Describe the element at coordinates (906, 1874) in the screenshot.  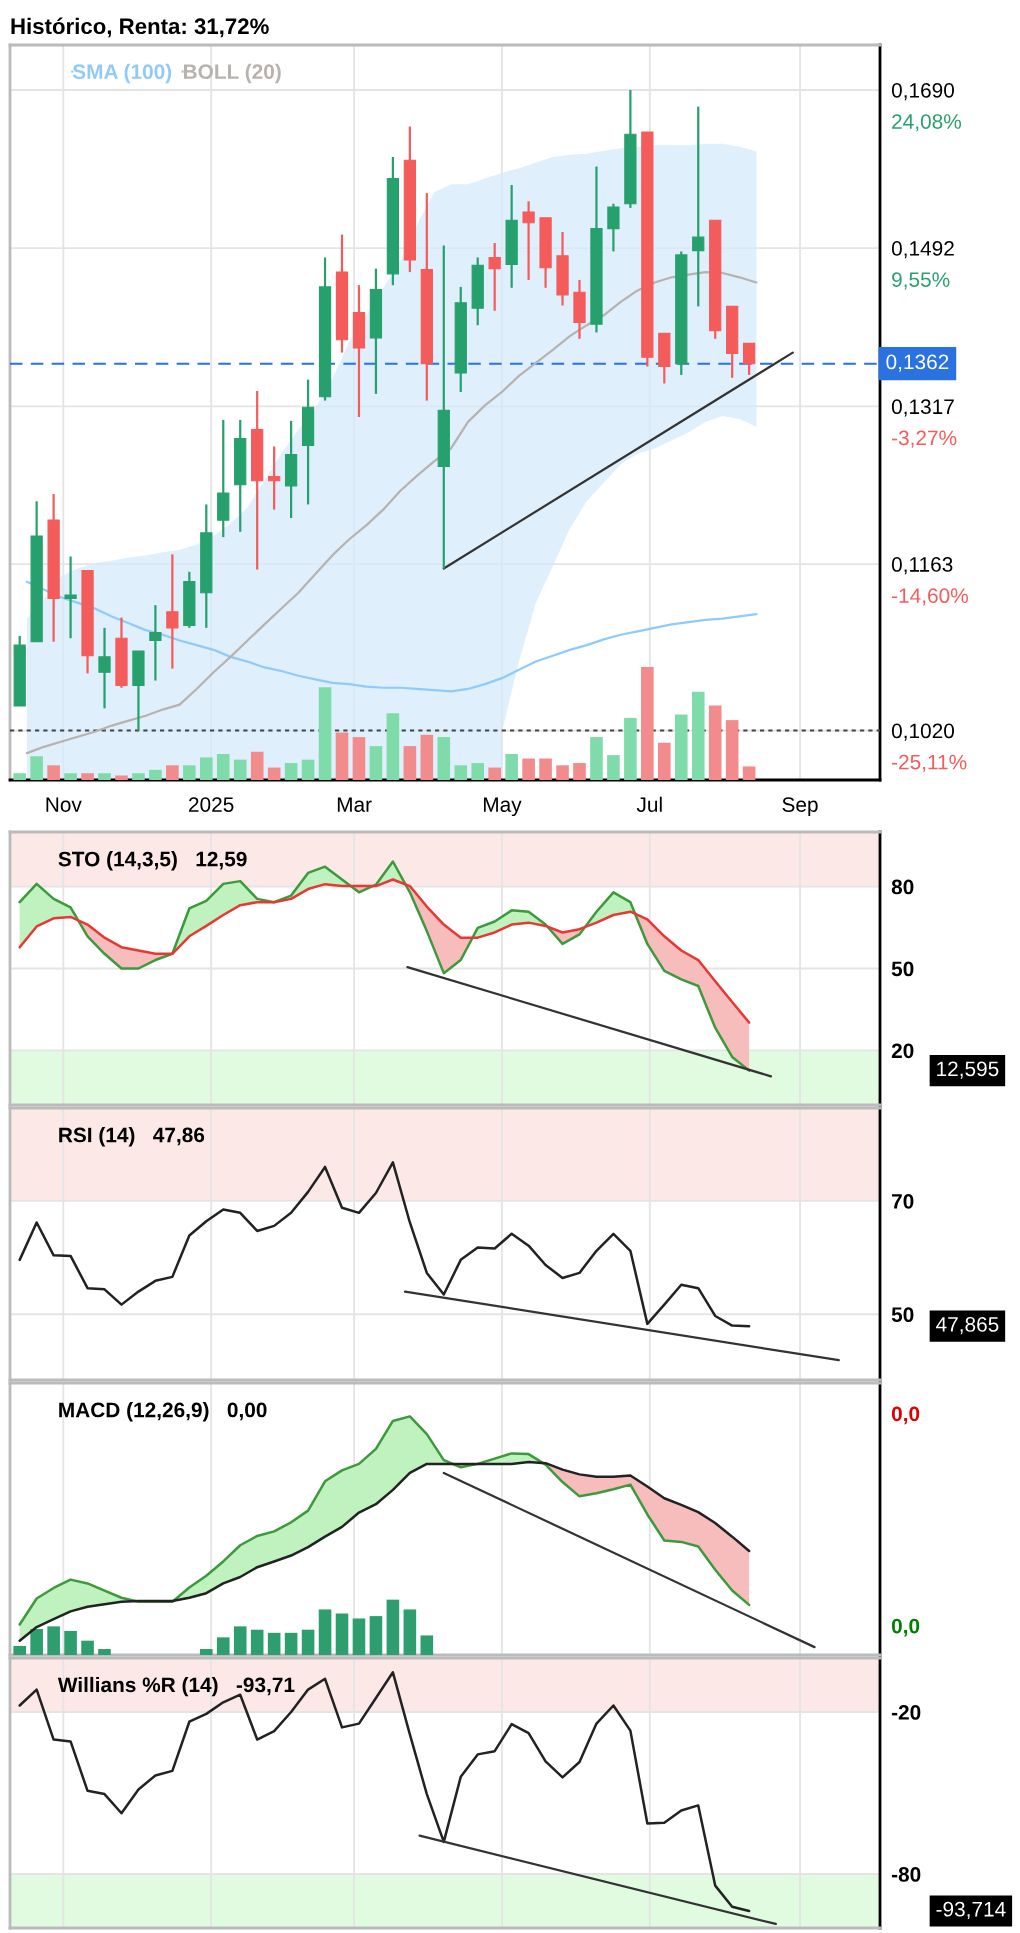
I see `y-tick-label: -80` at that location.